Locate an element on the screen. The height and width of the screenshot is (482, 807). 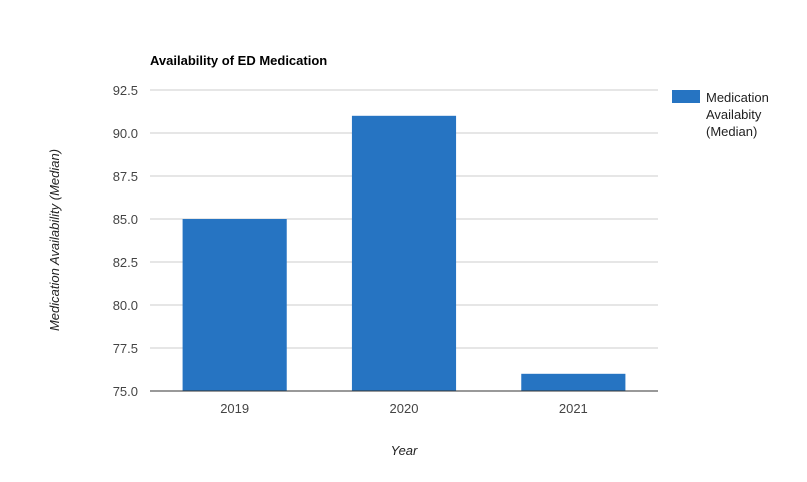
x-tick-label: 2019 is located at coordinates (234, 408).